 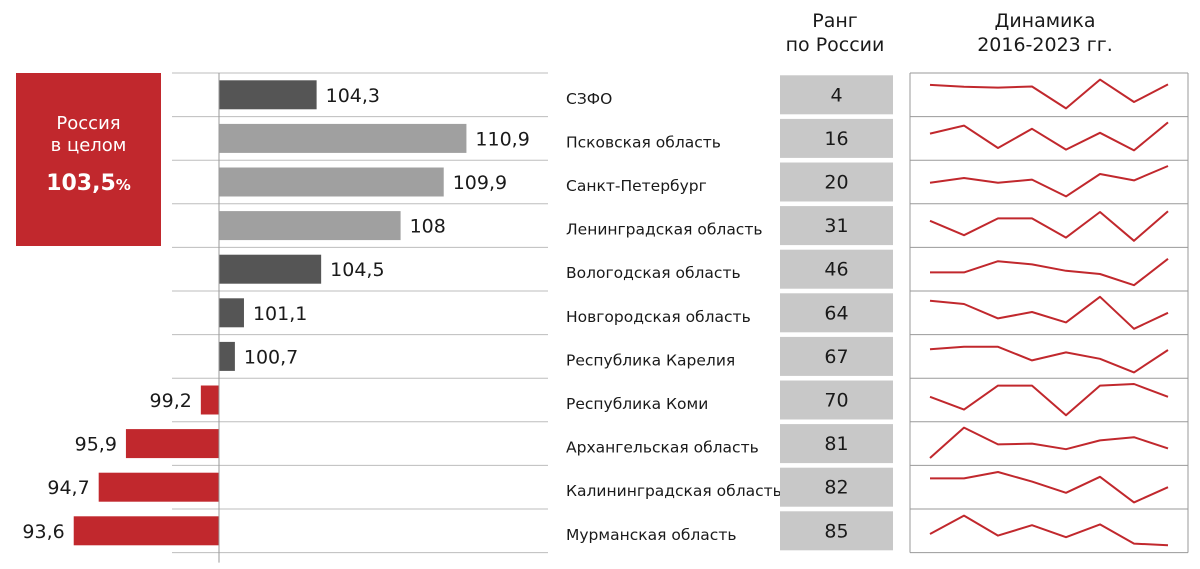 What do you see at coordinates (88, 123) in the screenshot?
I see `russia-label-line1: Россия` at bounding box center [88, 123].